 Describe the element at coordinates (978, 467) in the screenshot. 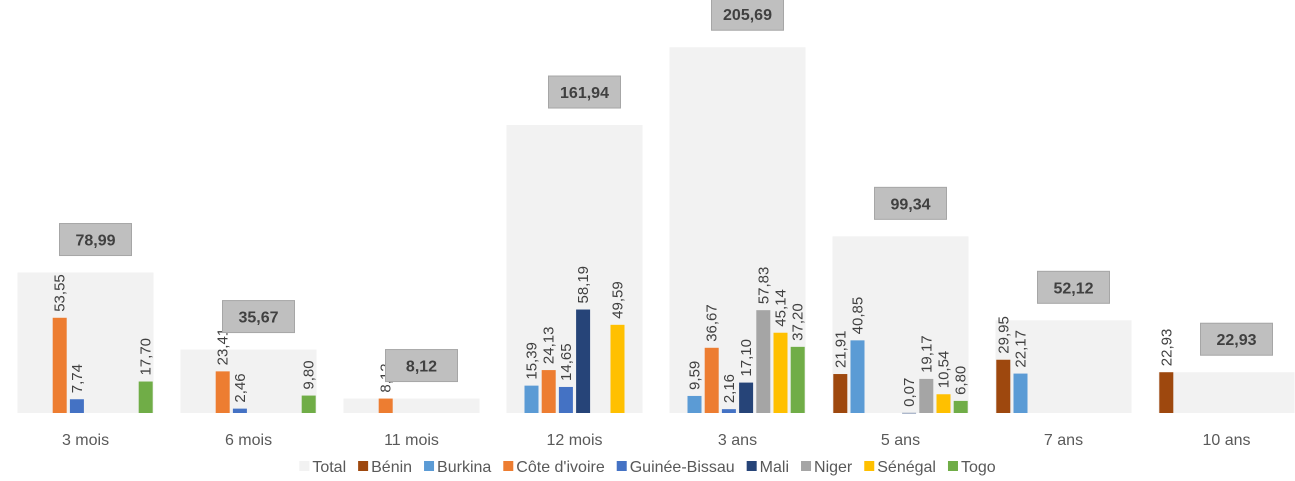

I see `legend-label: Togo` at that location.